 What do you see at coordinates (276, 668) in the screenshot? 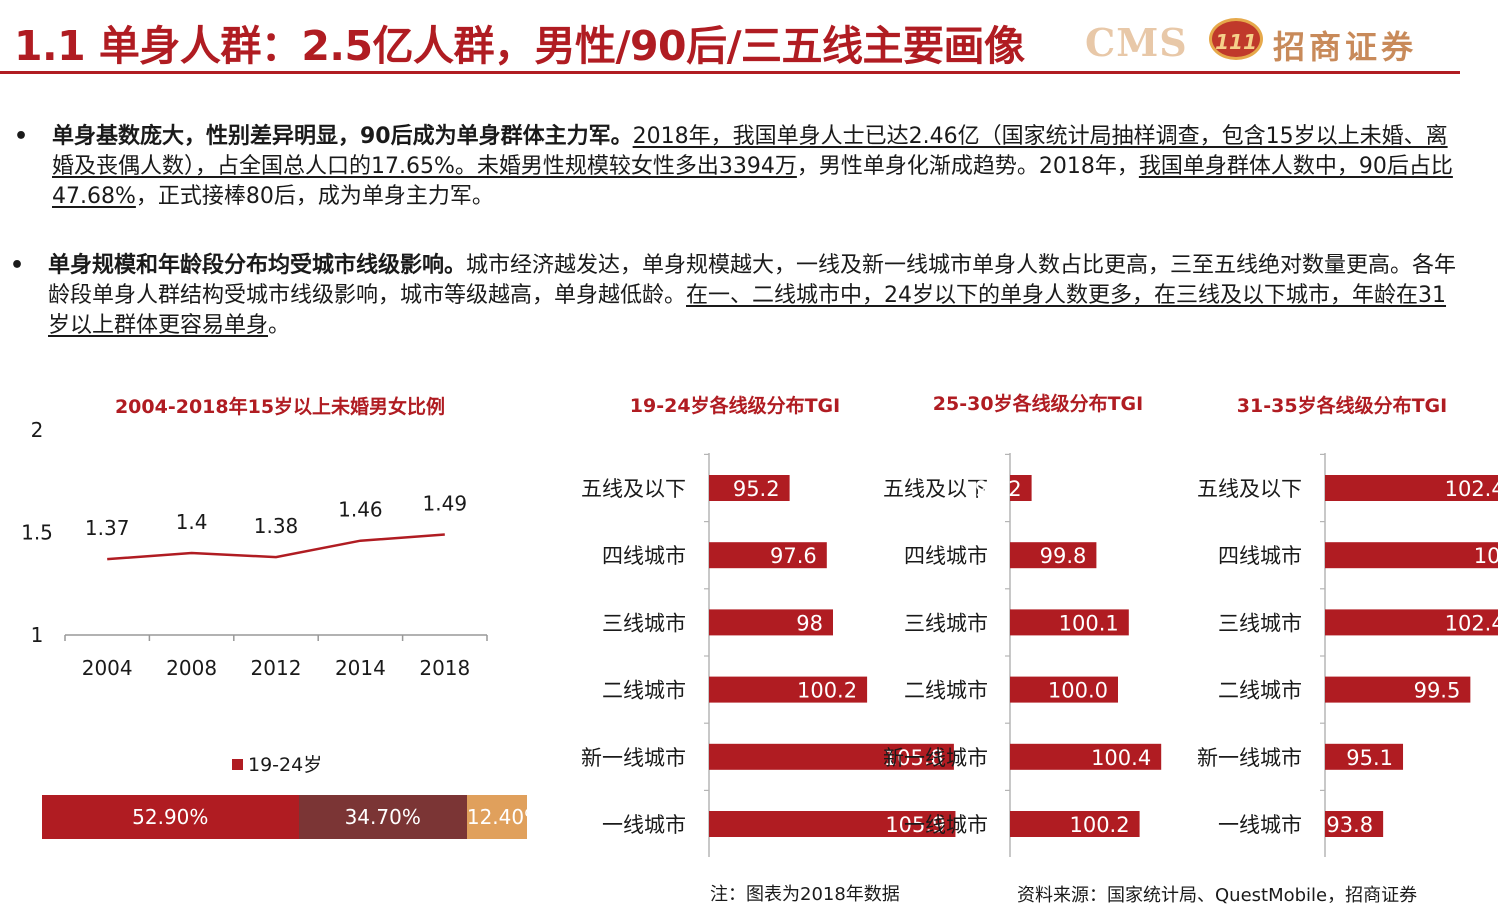
I see `x-tick-label: 2012` at bounding box center [276, 668].